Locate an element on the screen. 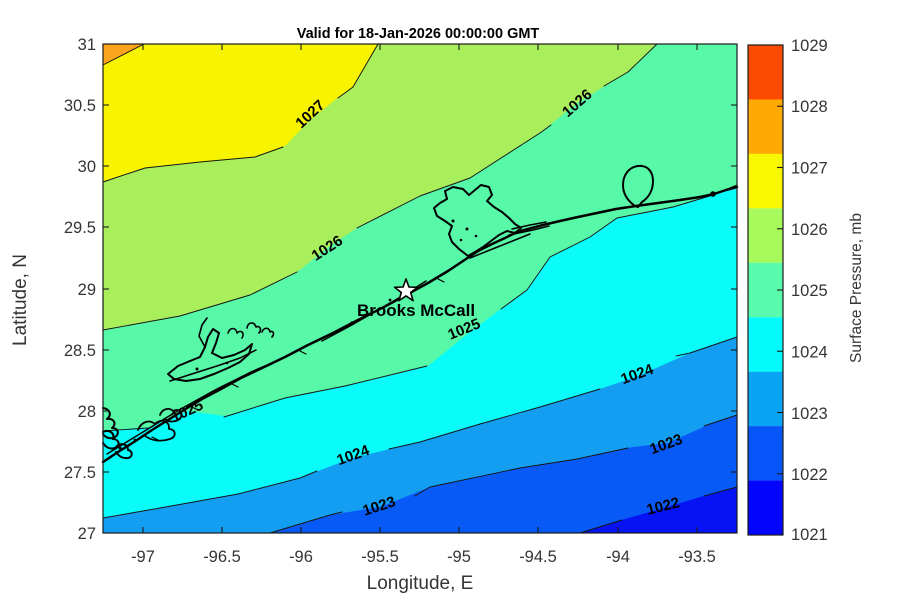 Image resolution: width=900 pixels, height=600 pixels. y-tick-label: 28.5 is located at coordinates (80, 351).